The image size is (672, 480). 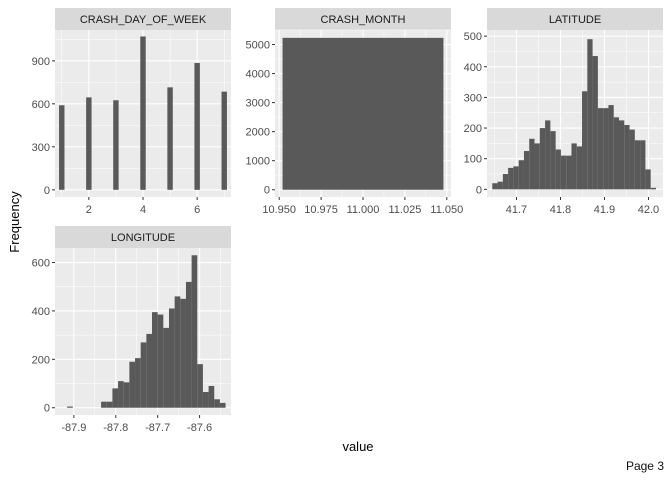 I want to click on y-tick-label: 900, so click(x=41, y=62).